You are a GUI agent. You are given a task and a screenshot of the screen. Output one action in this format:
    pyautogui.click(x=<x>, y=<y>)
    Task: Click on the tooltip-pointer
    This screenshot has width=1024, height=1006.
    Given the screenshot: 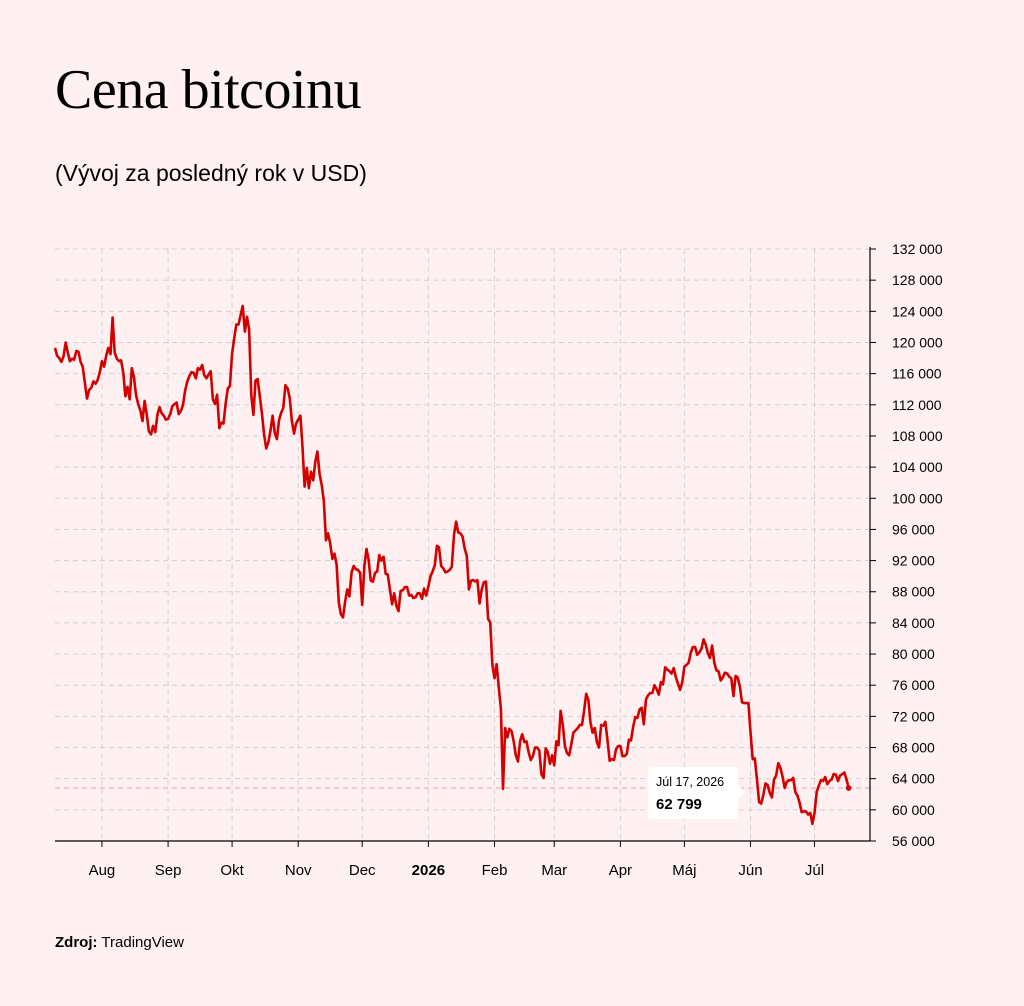 What is the action you would take?
    pyautogui.click(x=741, y=792)
    